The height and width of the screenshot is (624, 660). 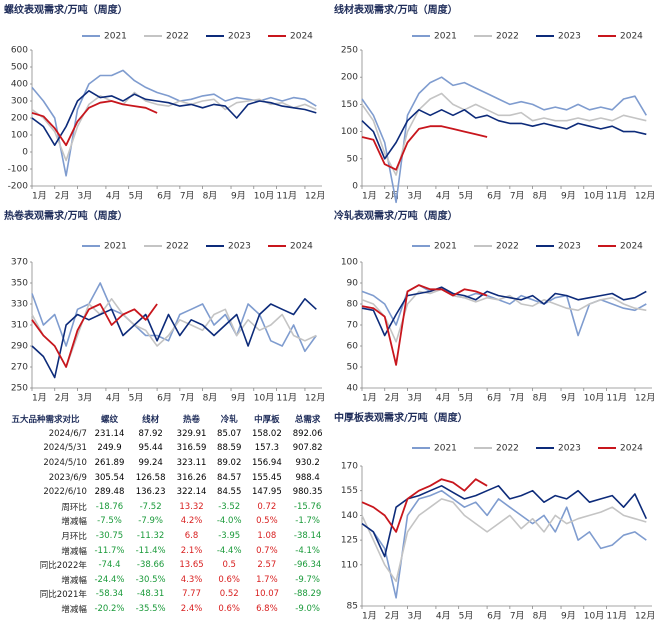 What do you see at coordinates (267, 506) in the screenshot?
I see `table-cell: 0.72` at bounding box center [267, 506].